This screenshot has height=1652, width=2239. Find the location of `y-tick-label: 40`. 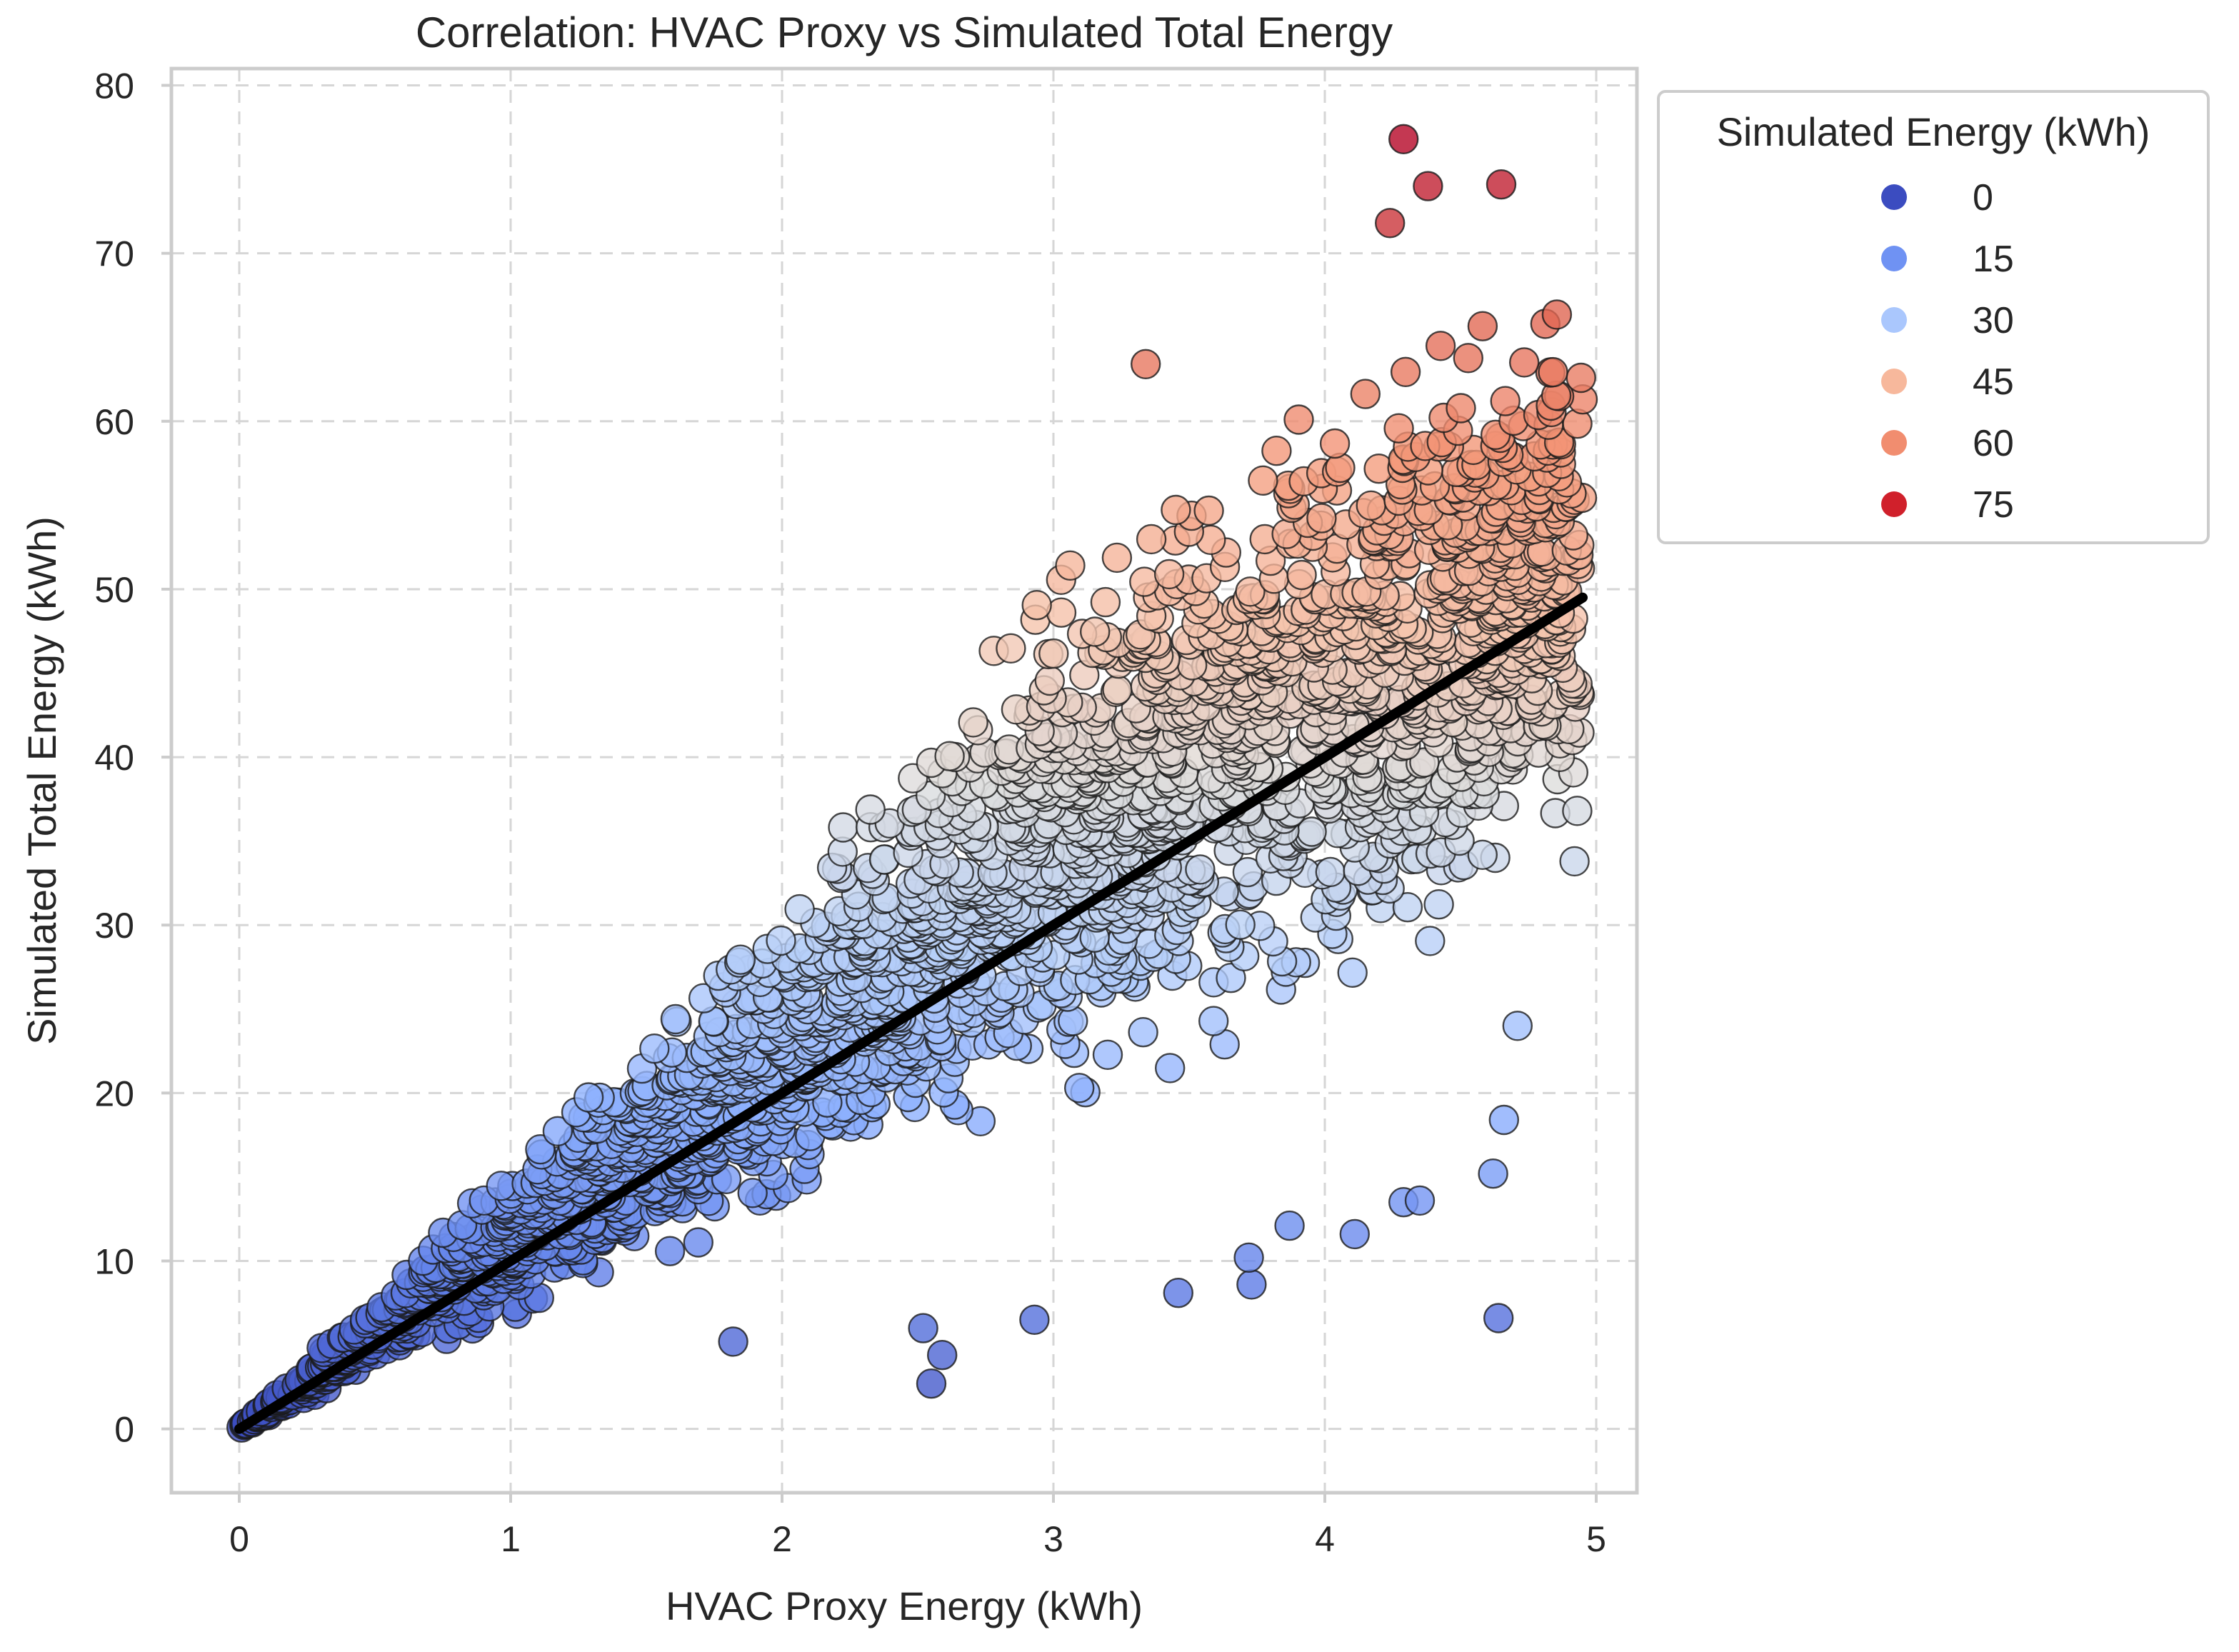

y-tick-label: 40 is located at coordinates (114, 758).